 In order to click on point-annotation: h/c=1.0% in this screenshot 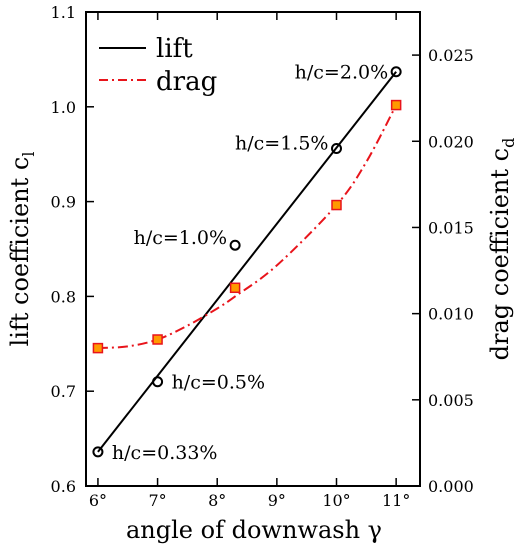, I will do `click(180, 238)`.